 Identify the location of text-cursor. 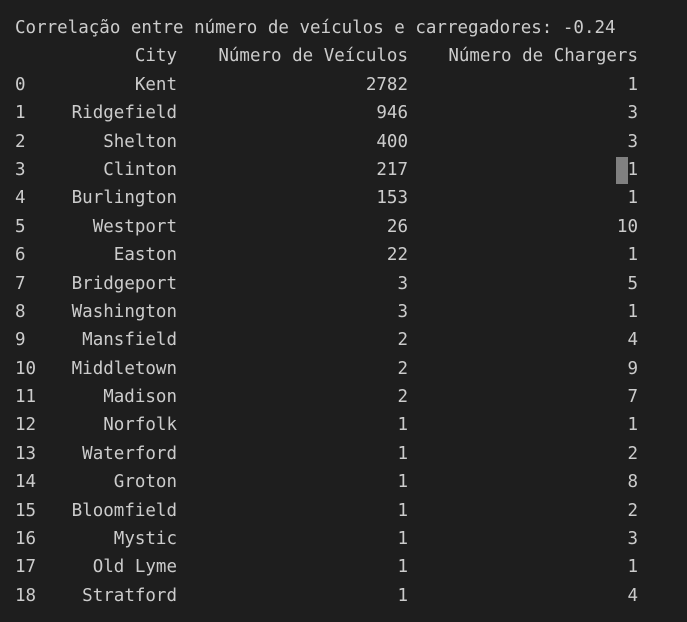
(622, 170).